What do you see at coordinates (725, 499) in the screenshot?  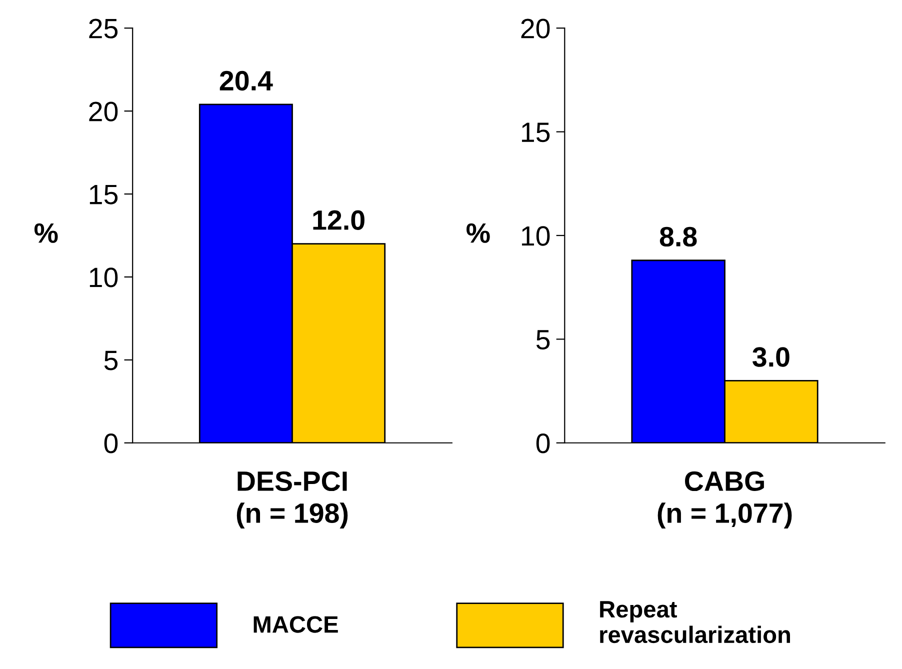 I see `x-tick-label: CABG (n = 1,077)` at bounding box center [725, 499].